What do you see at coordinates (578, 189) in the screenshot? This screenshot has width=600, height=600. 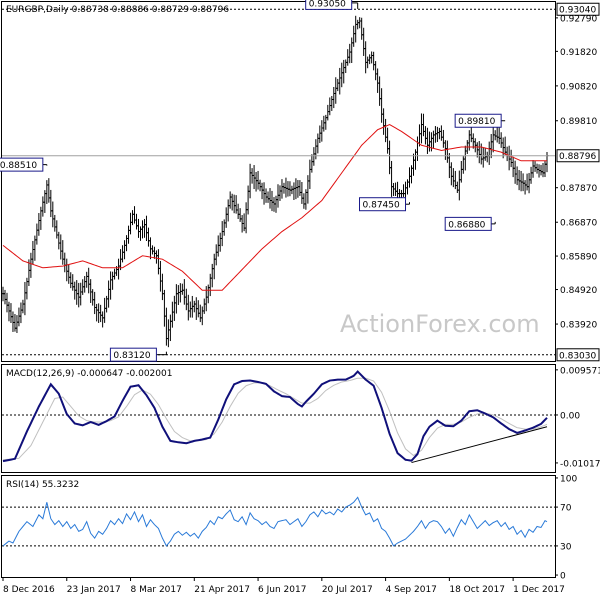 I see `price-y-tick-label: 0.87870` at bounding box center [578, 189].